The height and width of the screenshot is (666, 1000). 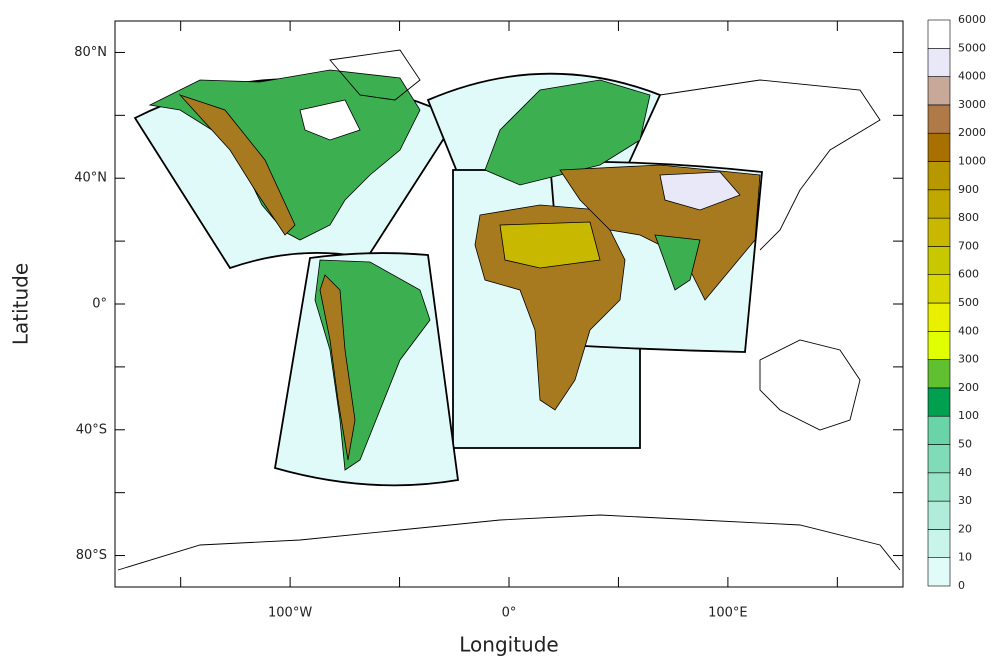 I want to click on x-tick-label: 100°W, so click(x=290, y=613).